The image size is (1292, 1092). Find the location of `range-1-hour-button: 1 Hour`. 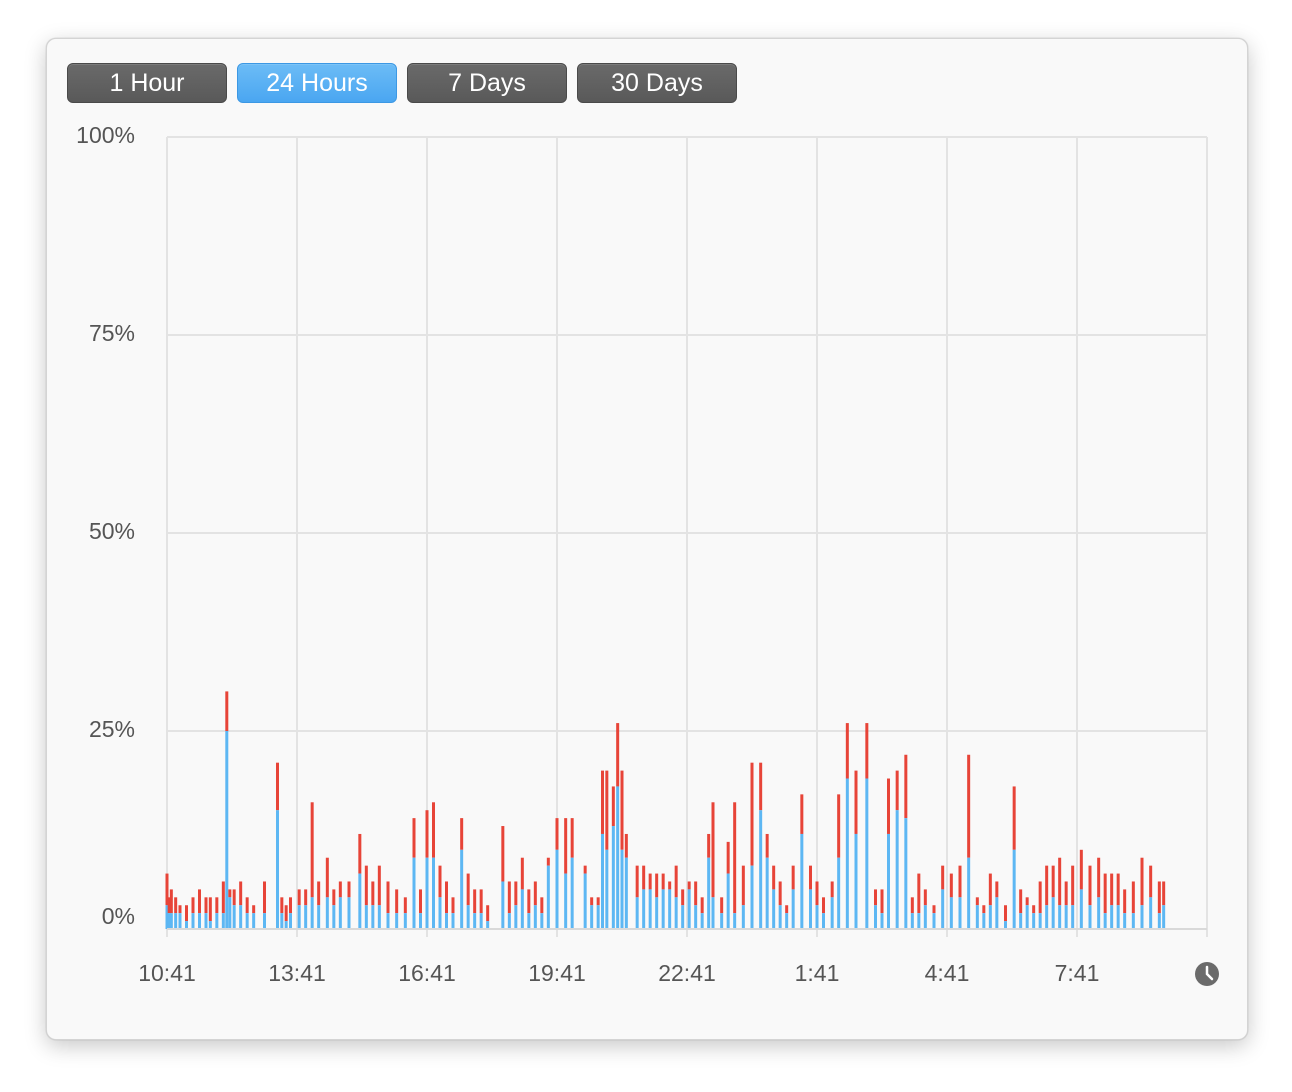

range-1-hour-button: 1 Hour is located at coordinates (147, 83).